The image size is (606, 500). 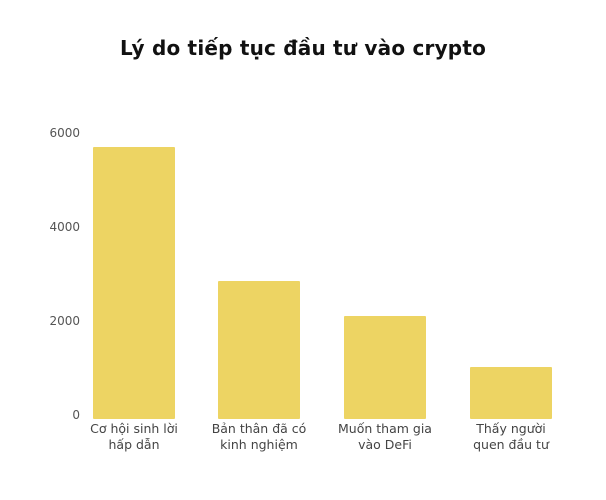 I want to click on x-label-3: Thấy người quen đầu tư, so click(x=511, y=437).